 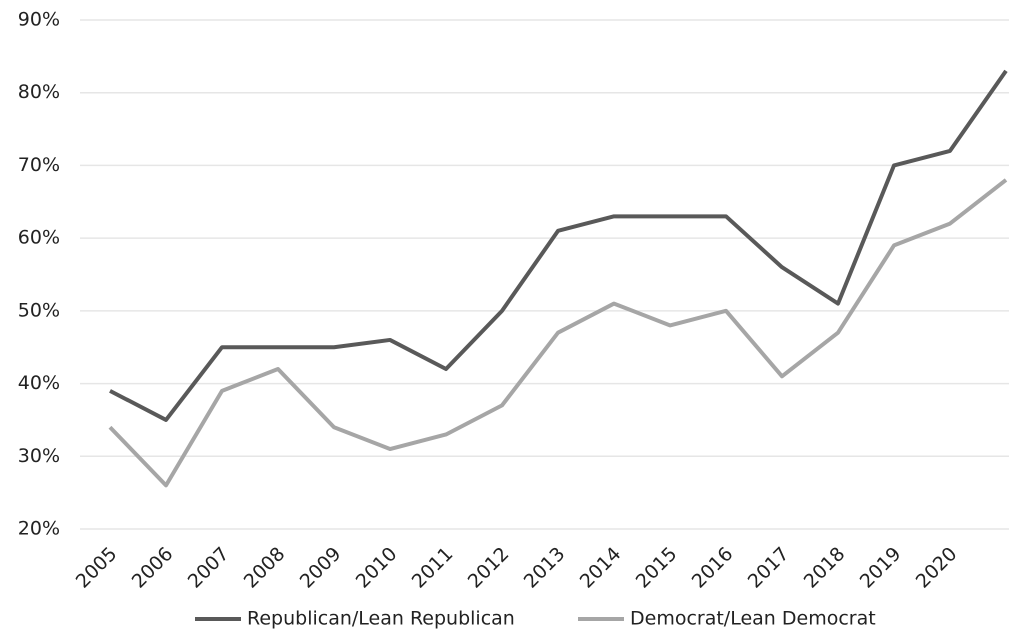 I want to click on y-tick-label: 20%, so click(x=39, y=529).